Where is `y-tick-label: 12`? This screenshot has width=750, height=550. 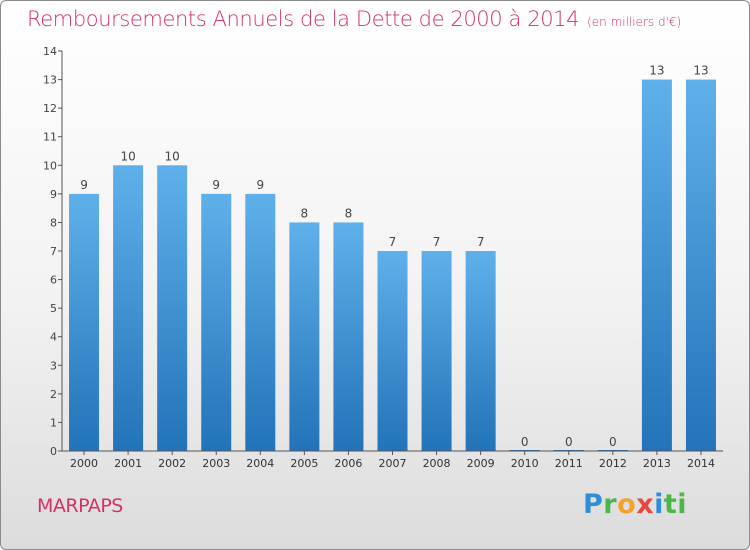
y-tick-label: 12 is located at coordinates (50, 108).